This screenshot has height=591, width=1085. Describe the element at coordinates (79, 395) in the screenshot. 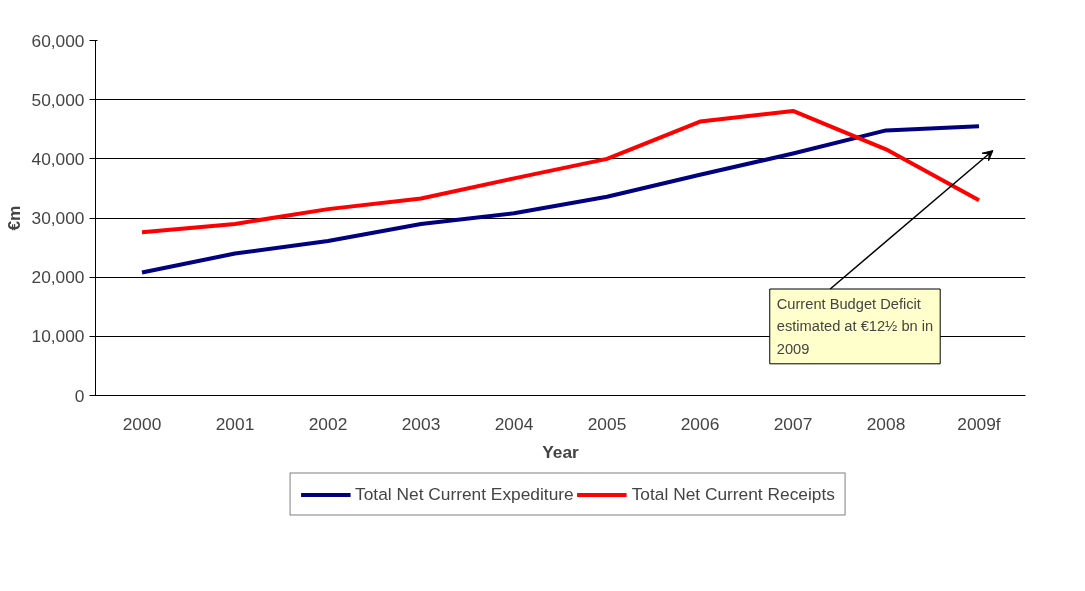

I see `y-tick-label: 0` at that location.